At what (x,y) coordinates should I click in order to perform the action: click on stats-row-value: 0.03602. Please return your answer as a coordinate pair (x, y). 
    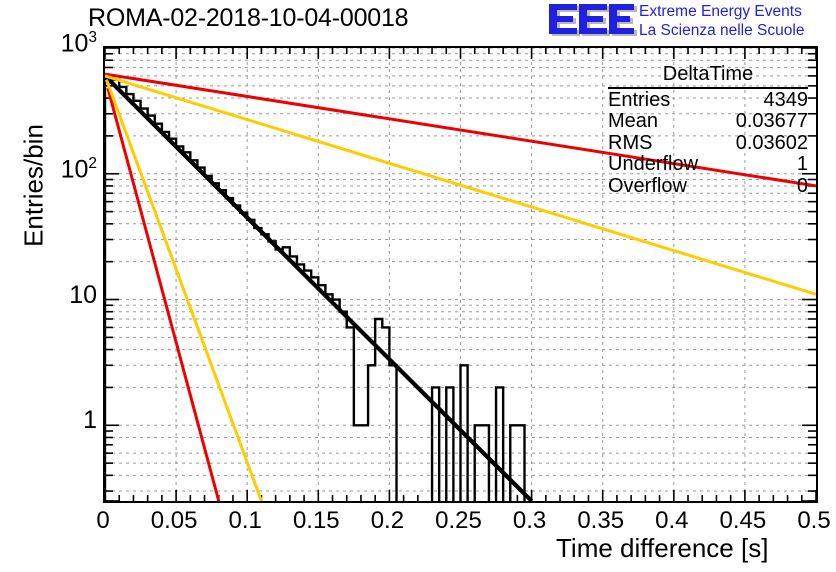
    Looking at the image, I should click on (771, 142).